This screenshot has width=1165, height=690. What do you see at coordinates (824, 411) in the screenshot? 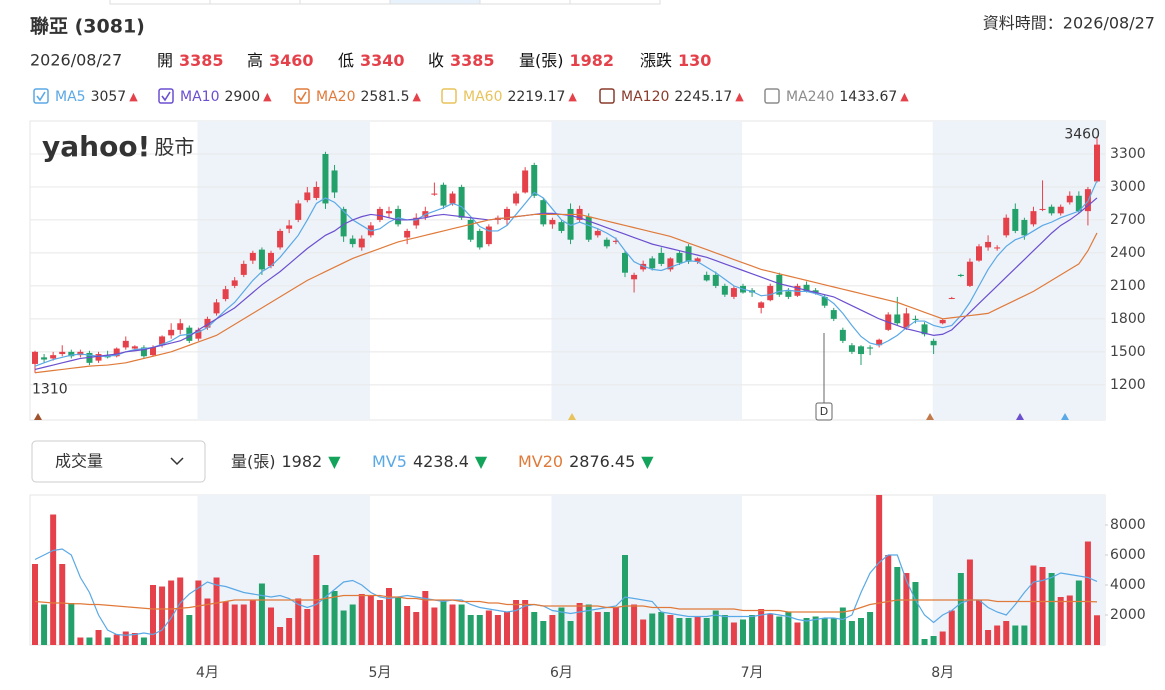
I see `dividend-marker` at bounding box center [824, 411].